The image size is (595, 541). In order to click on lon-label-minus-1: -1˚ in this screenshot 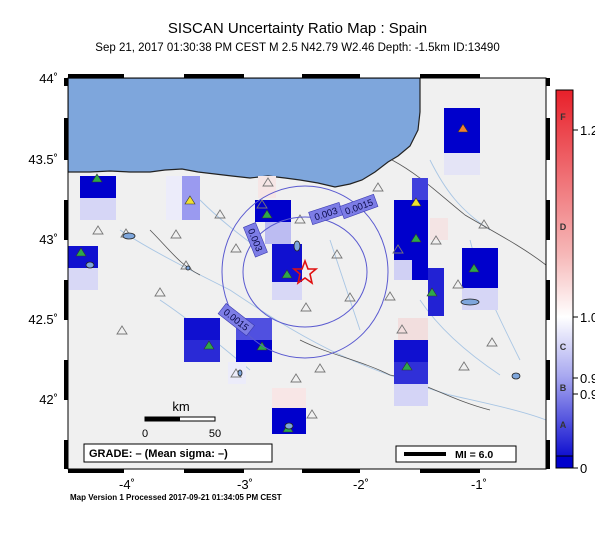, I will do `click(479, 484)`.